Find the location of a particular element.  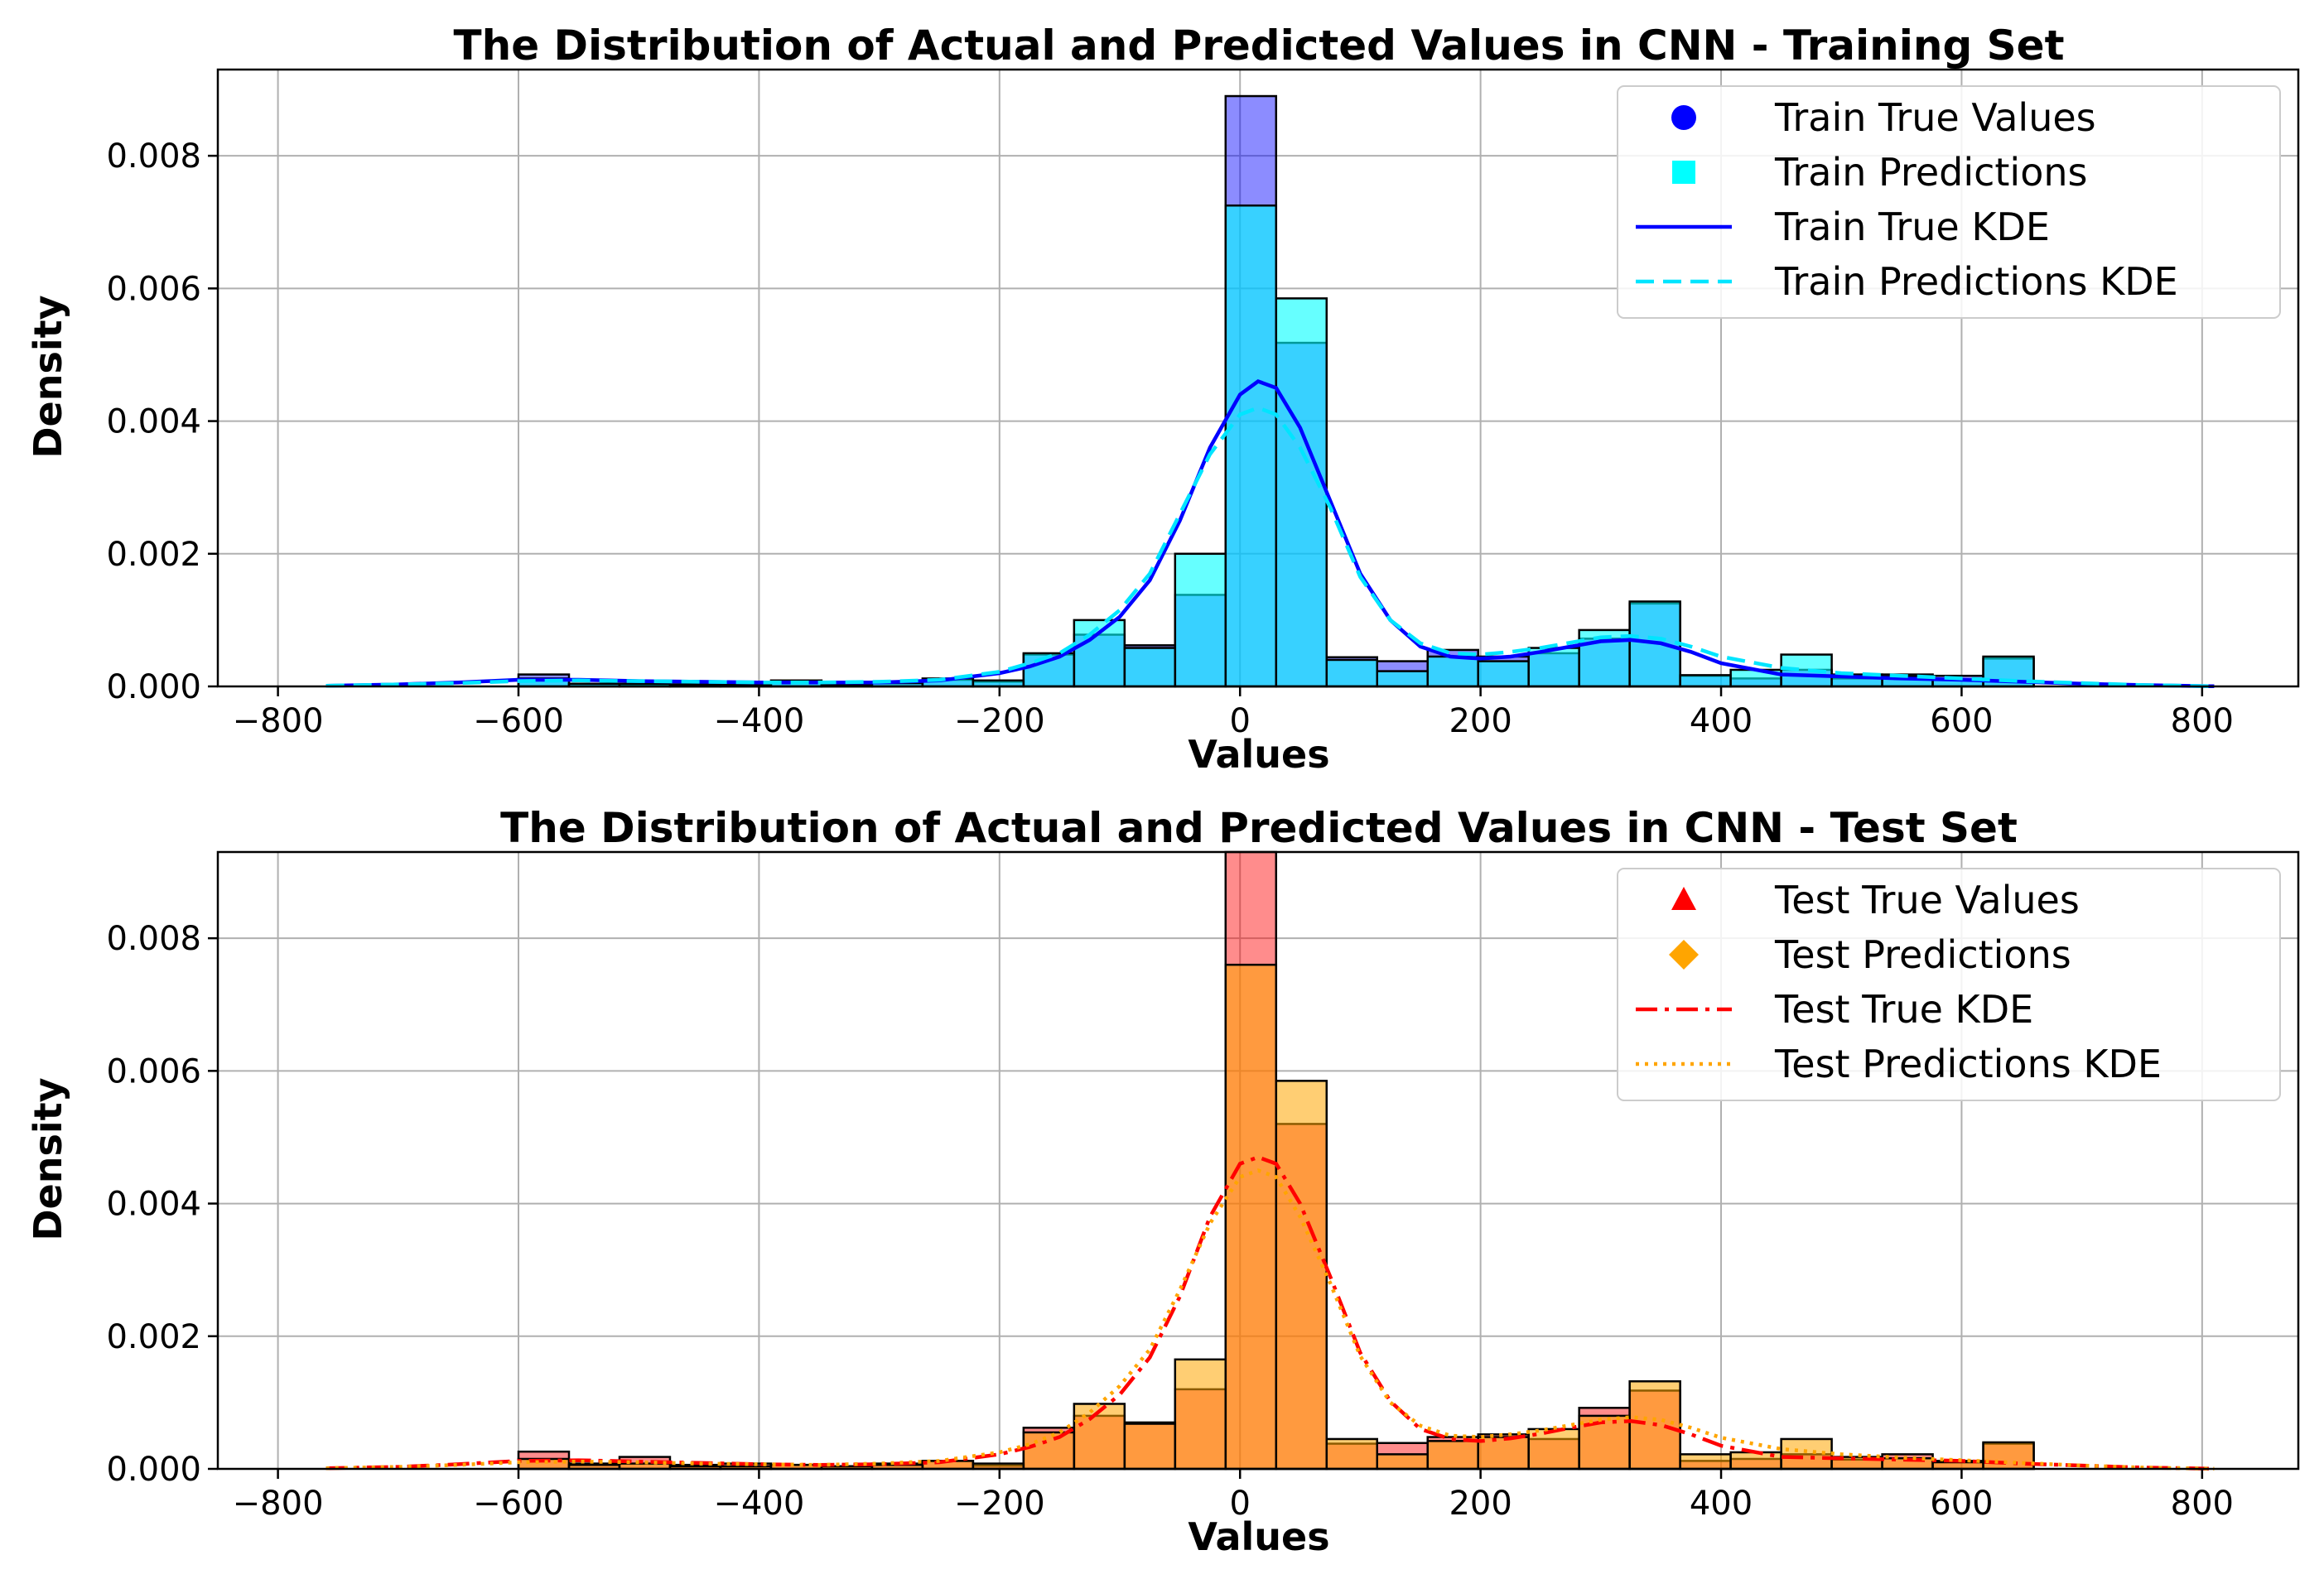

square-marker-icon is located at coordinates (1683, 172).